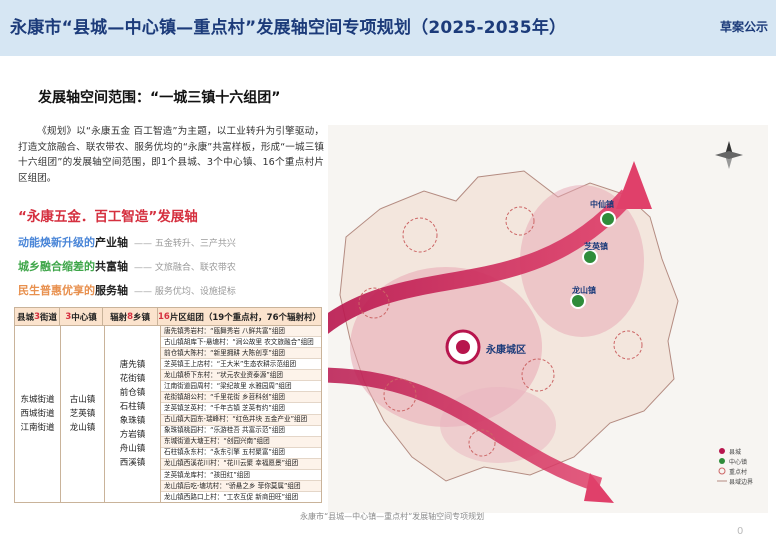 The image size is (776, 546). Describe the element at coordinates (392, 516) in the screenshot. I see `map-caption: 永康市“县城—中心镇—重点村”发展轴空间专项规划` at that location.